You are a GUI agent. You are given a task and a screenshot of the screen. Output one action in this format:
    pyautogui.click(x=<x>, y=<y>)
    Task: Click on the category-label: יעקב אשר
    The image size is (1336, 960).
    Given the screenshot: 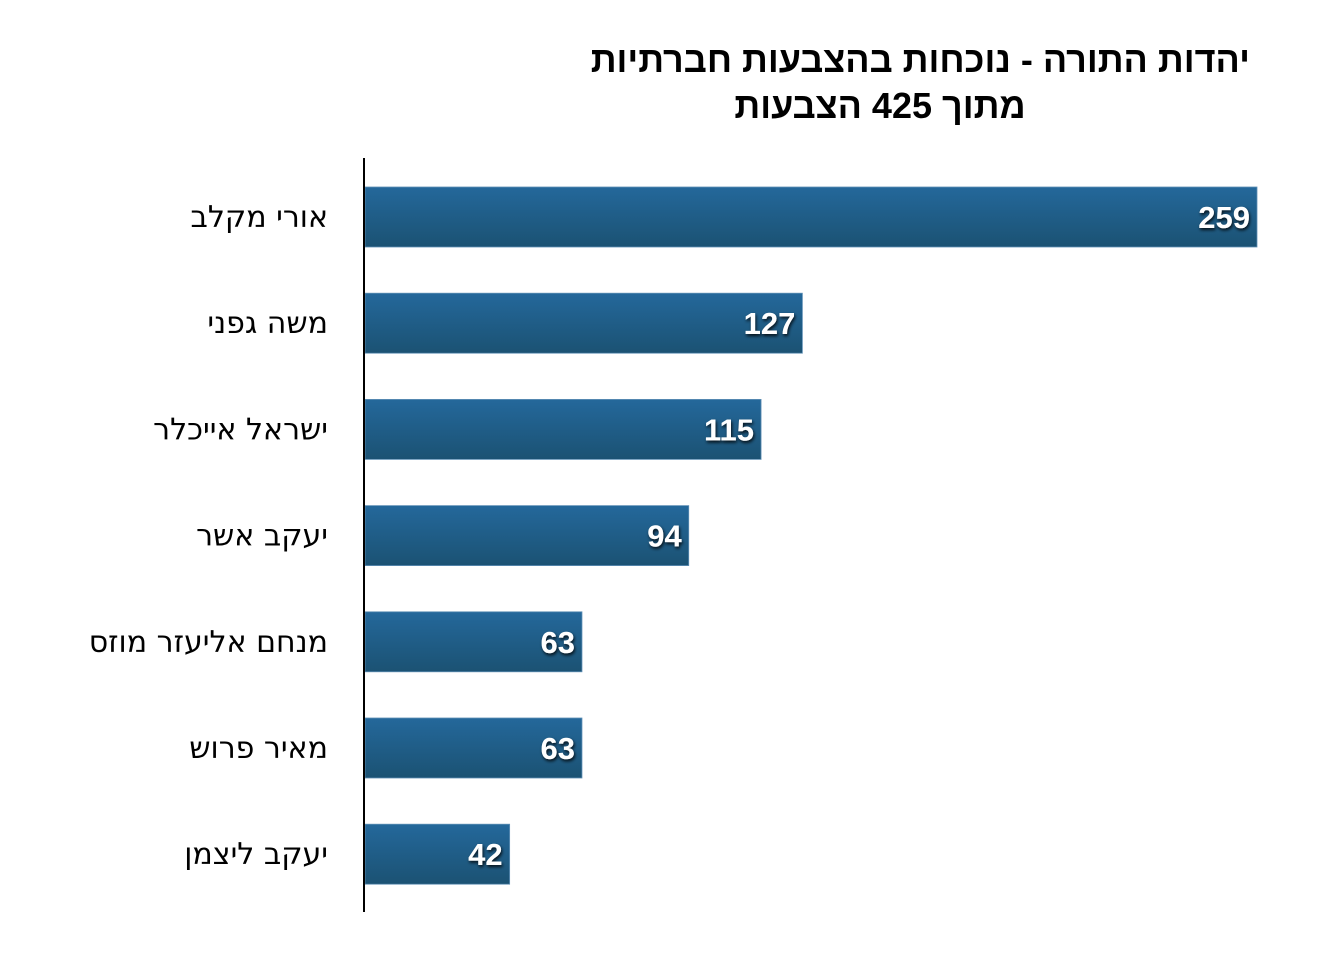 What is the action you would take?
    pyautogui.click(x=262, y=536)
    